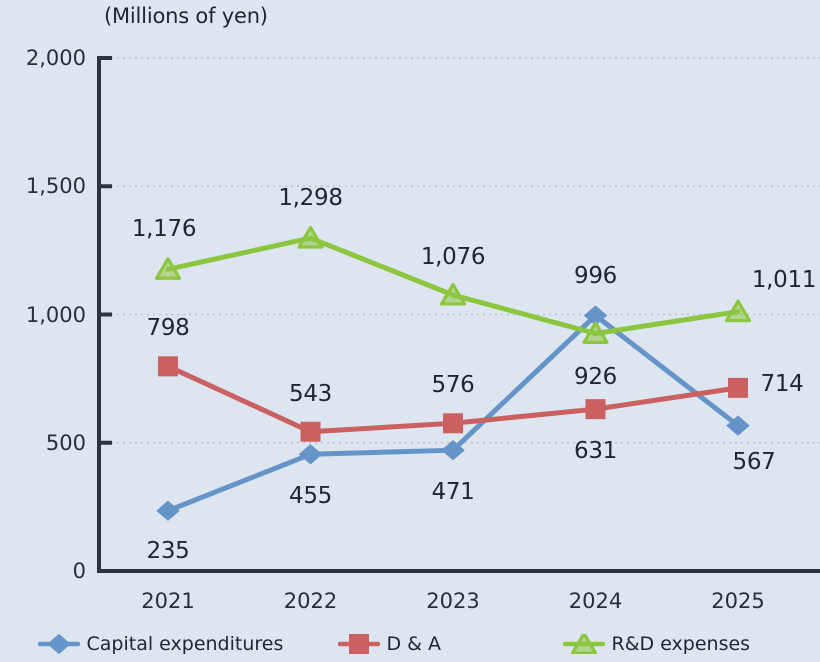 The height and width of the screenshot is (662, 820). Describe the element at coordinates (79, 571) in the screenshot. I see `y-axis-tick-label: 0` at that location.